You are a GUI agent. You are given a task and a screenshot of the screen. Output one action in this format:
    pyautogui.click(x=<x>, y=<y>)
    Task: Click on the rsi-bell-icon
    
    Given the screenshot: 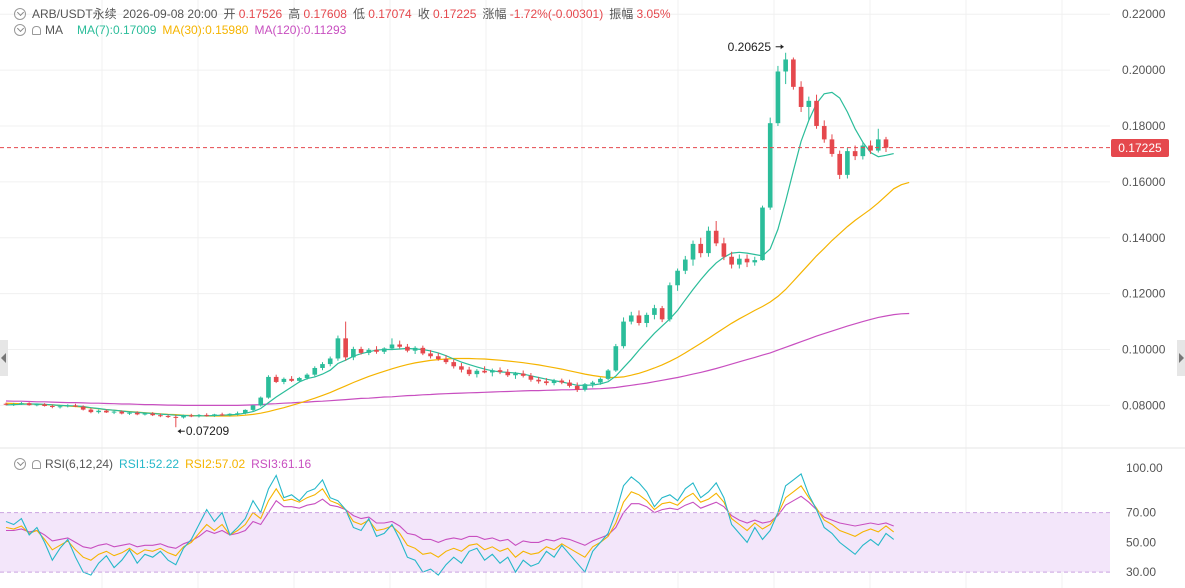 What is the action you would take?
    pyautogui.click(x=36, y=464)
    